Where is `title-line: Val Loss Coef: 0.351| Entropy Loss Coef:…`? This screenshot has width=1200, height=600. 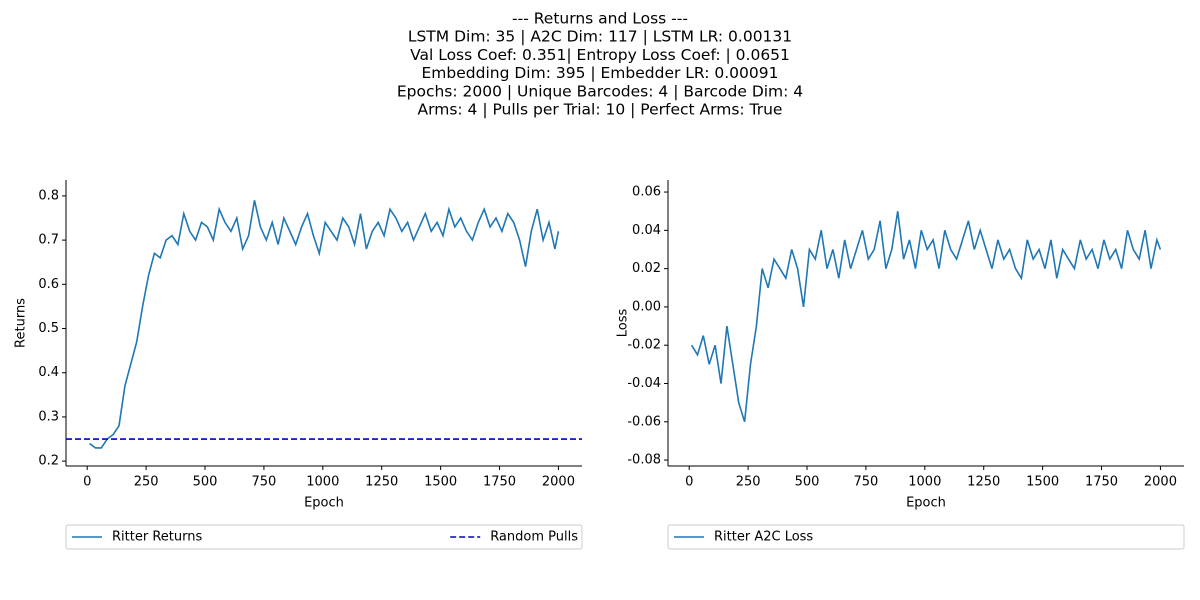 title-line: Val Loss Coef: 0.351| Entropy Loss Coef:… is located at coordinates (600, 55).